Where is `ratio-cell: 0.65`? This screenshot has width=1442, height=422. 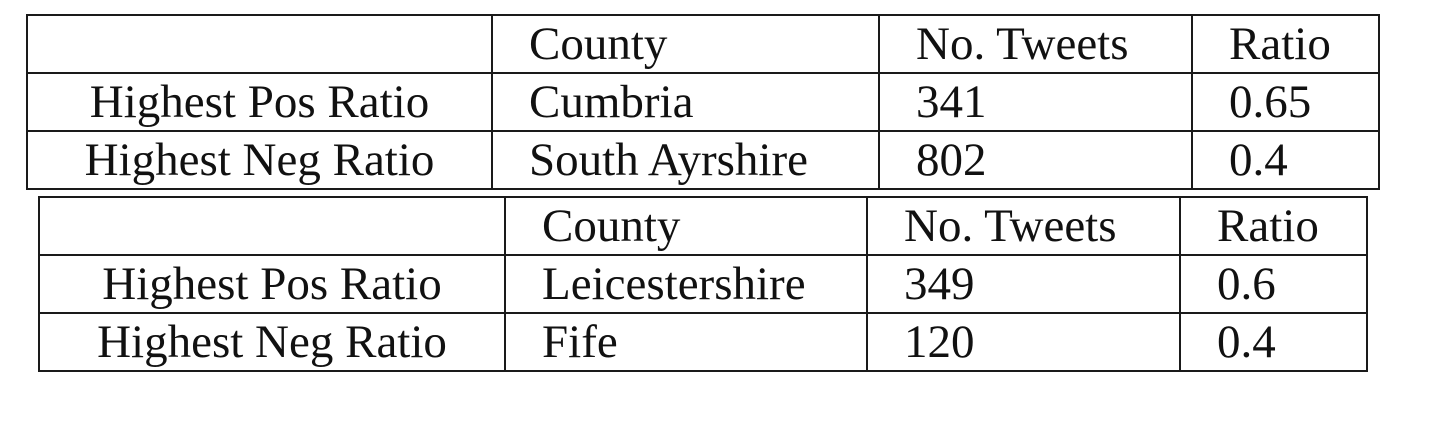 ratio-cell: 0.65 is located at coordinates (1285, 102).